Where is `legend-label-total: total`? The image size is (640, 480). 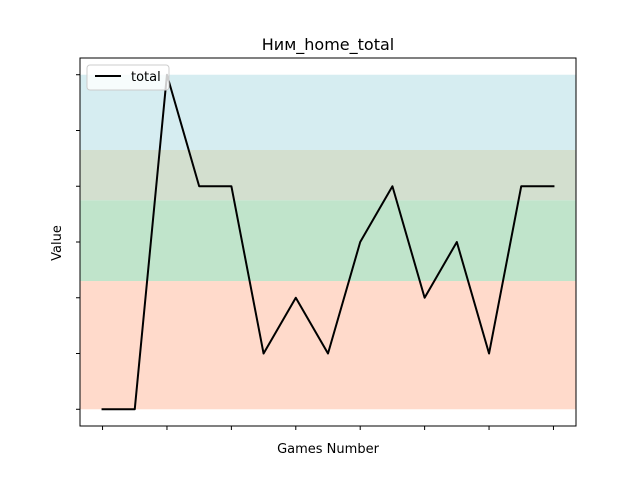
legend-label-total: total is located at coordinates (146, 77).